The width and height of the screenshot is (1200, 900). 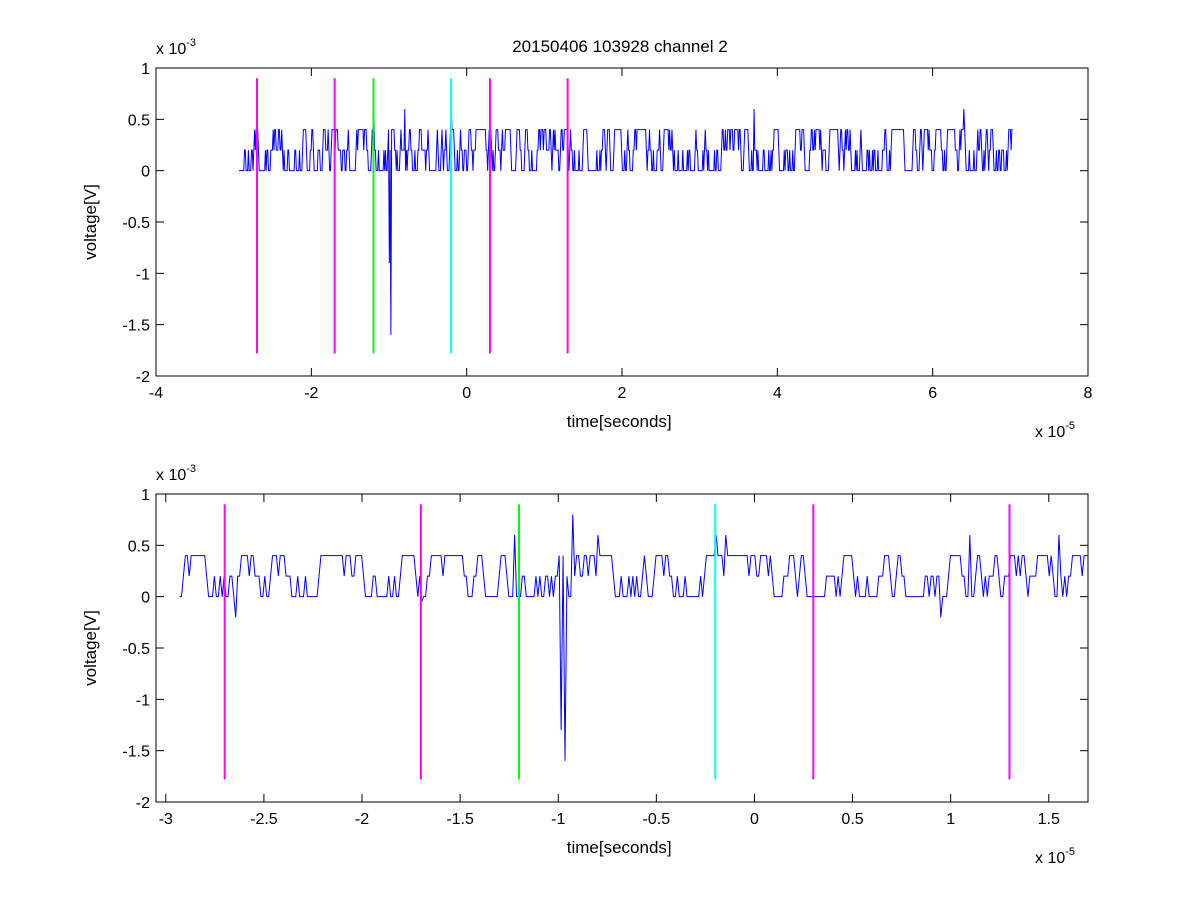 What do you see at coordinates (1049, 819) in the screenshot?
I see `x-tick-label: 1.5` at bounding box center [1049, 819].